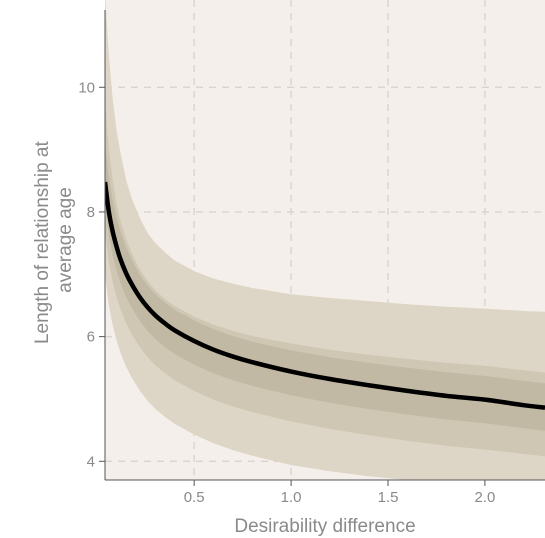  What do you see at coordinates (65, 240) in the screenshot?
I see `y-axis-title-line-2: average age` at bounding box center [65, 240].